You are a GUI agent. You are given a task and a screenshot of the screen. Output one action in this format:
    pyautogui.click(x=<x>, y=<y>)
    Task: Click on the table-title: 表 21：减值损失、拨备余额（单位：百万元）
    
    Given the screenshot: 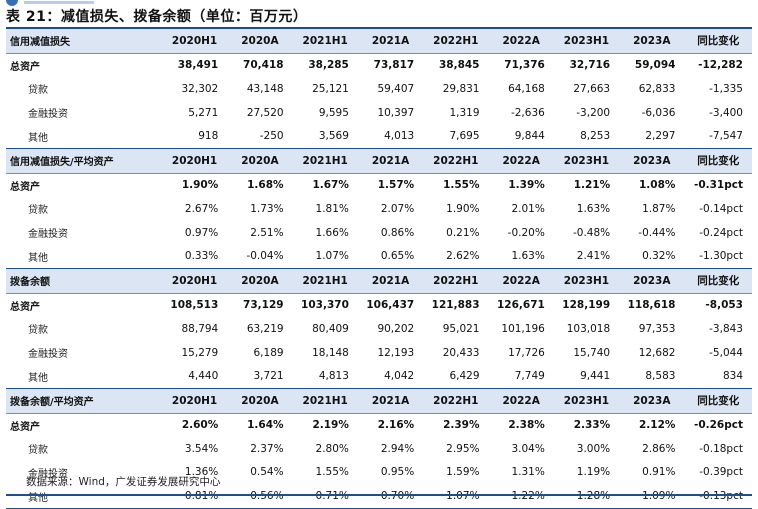 What is the action you would take?
    pyautogui.click(x=157, y=17)
    